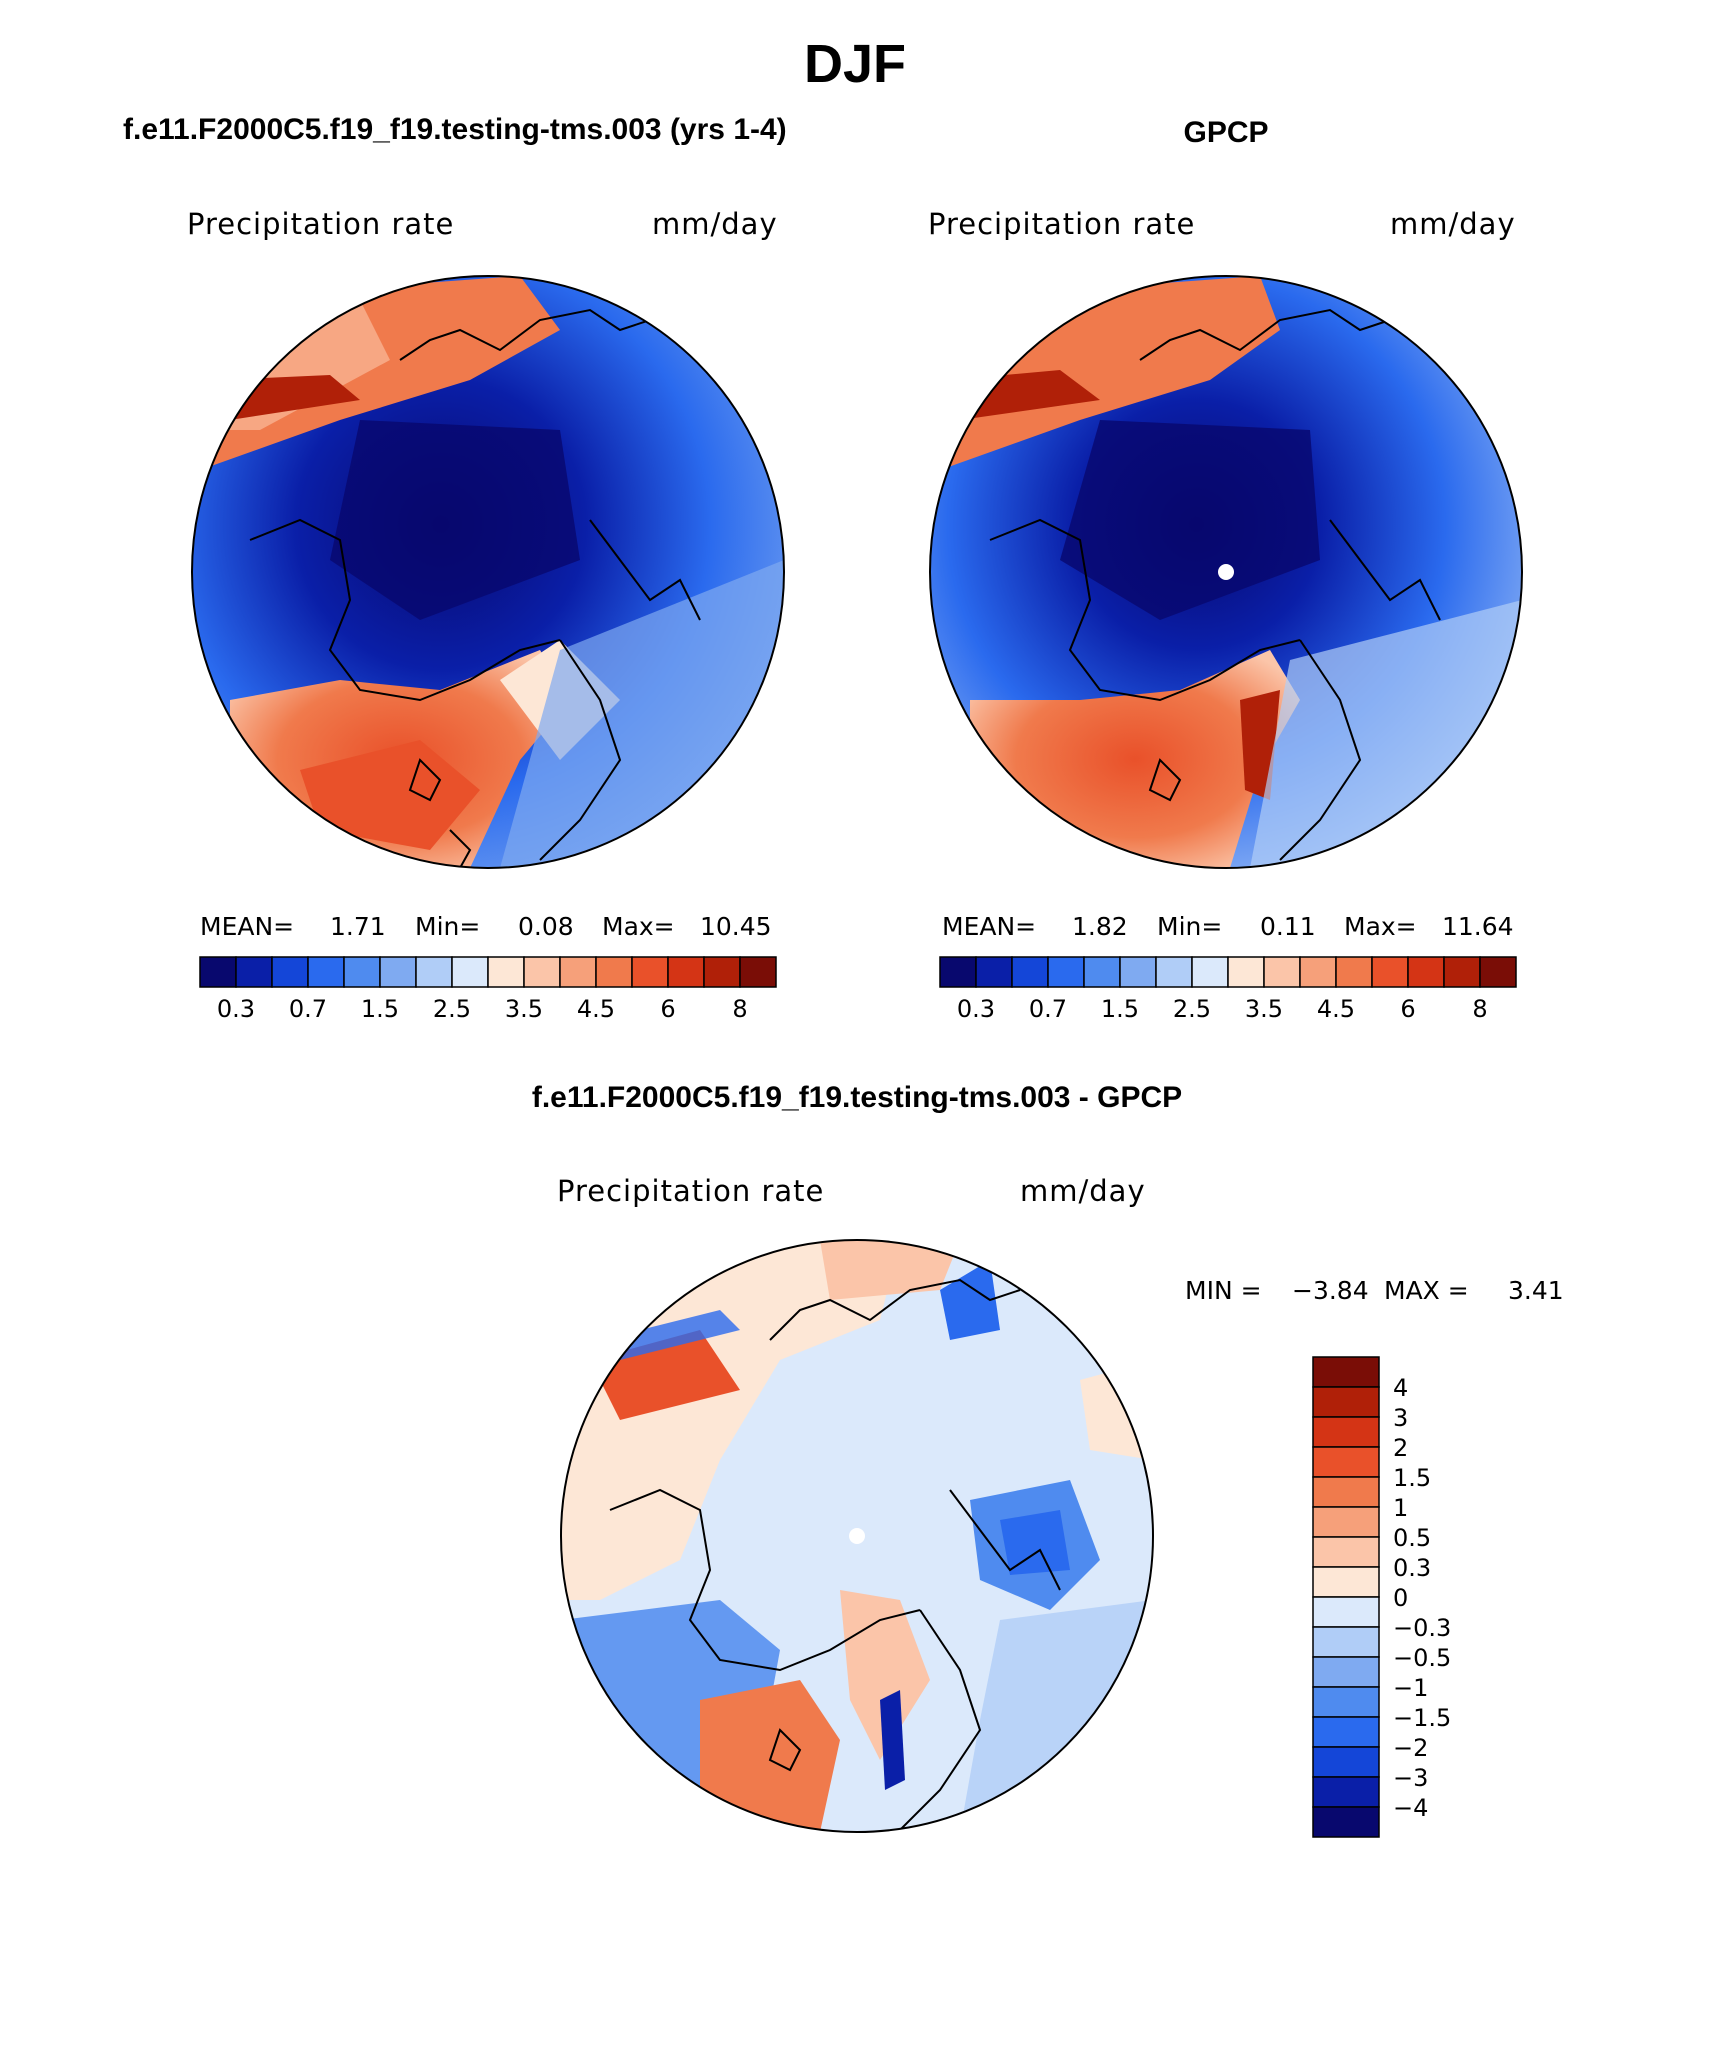 The width and height of the screenshot is (1710, 2061). Describe the element at coordinates (1400, 1388) in the screenshot. I see `diff-colorbar-tick-label: 4` at that location.